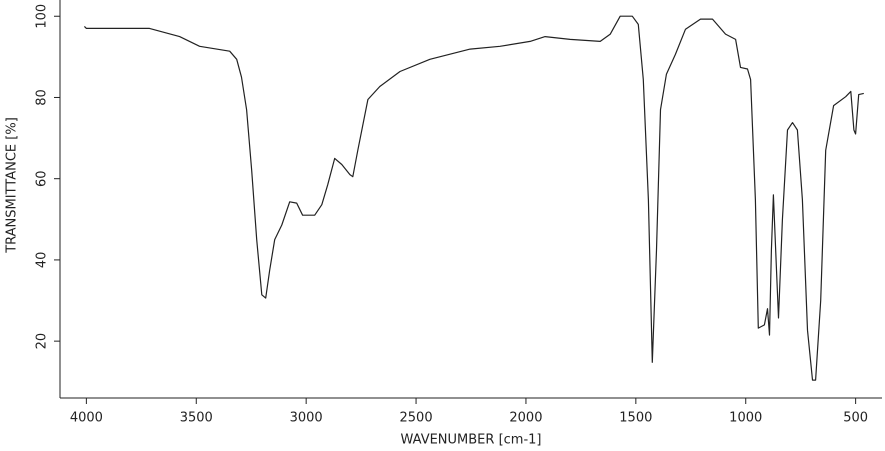 This screenshot has width=885, height=451. I want to click on x-tick-label: 1000, so click(745, 418).